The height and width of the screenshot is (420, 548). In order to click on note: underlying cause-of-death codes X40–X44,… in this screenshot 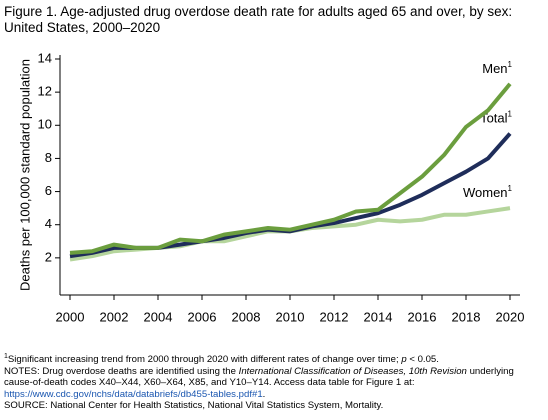, I will do `click(259, 377)`.